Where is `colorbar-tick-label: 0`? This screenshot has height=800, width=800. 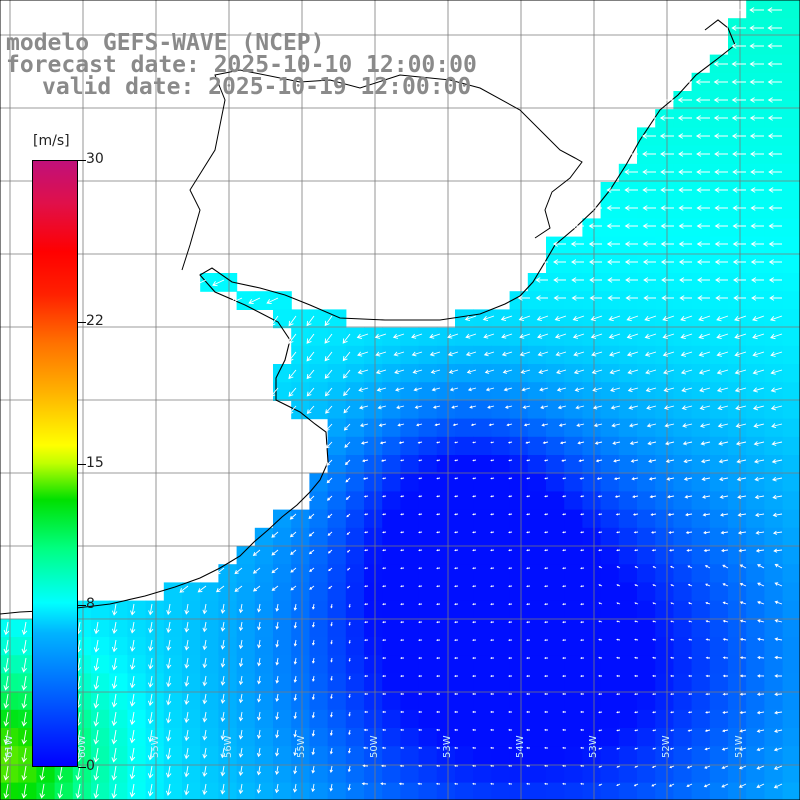
colorbar-tick-label: 0 is located at coordinates (90, 766).